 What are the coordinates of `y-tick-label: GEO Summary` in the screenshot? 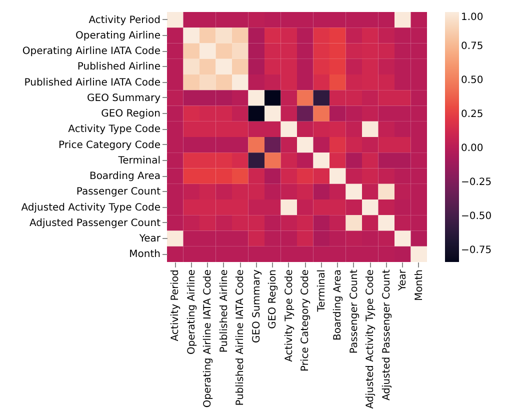 It's located at (124, 98).